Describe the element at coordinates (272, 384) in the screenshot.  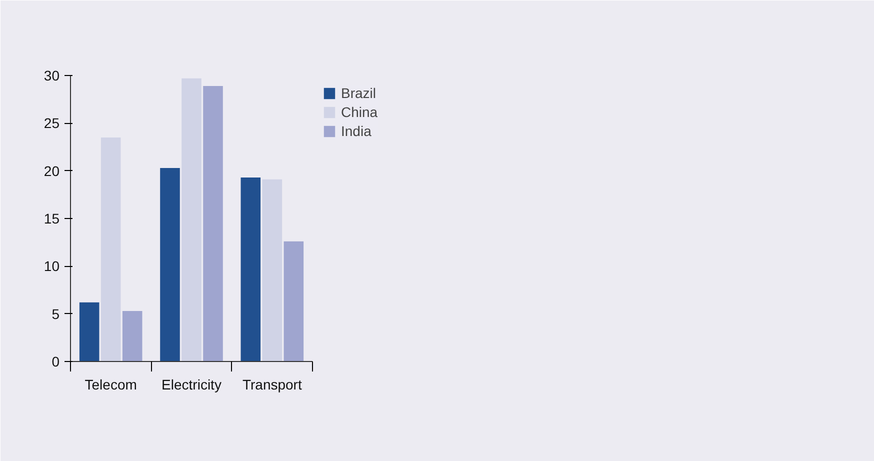
I see `x-tick-label: Transport` at that location.